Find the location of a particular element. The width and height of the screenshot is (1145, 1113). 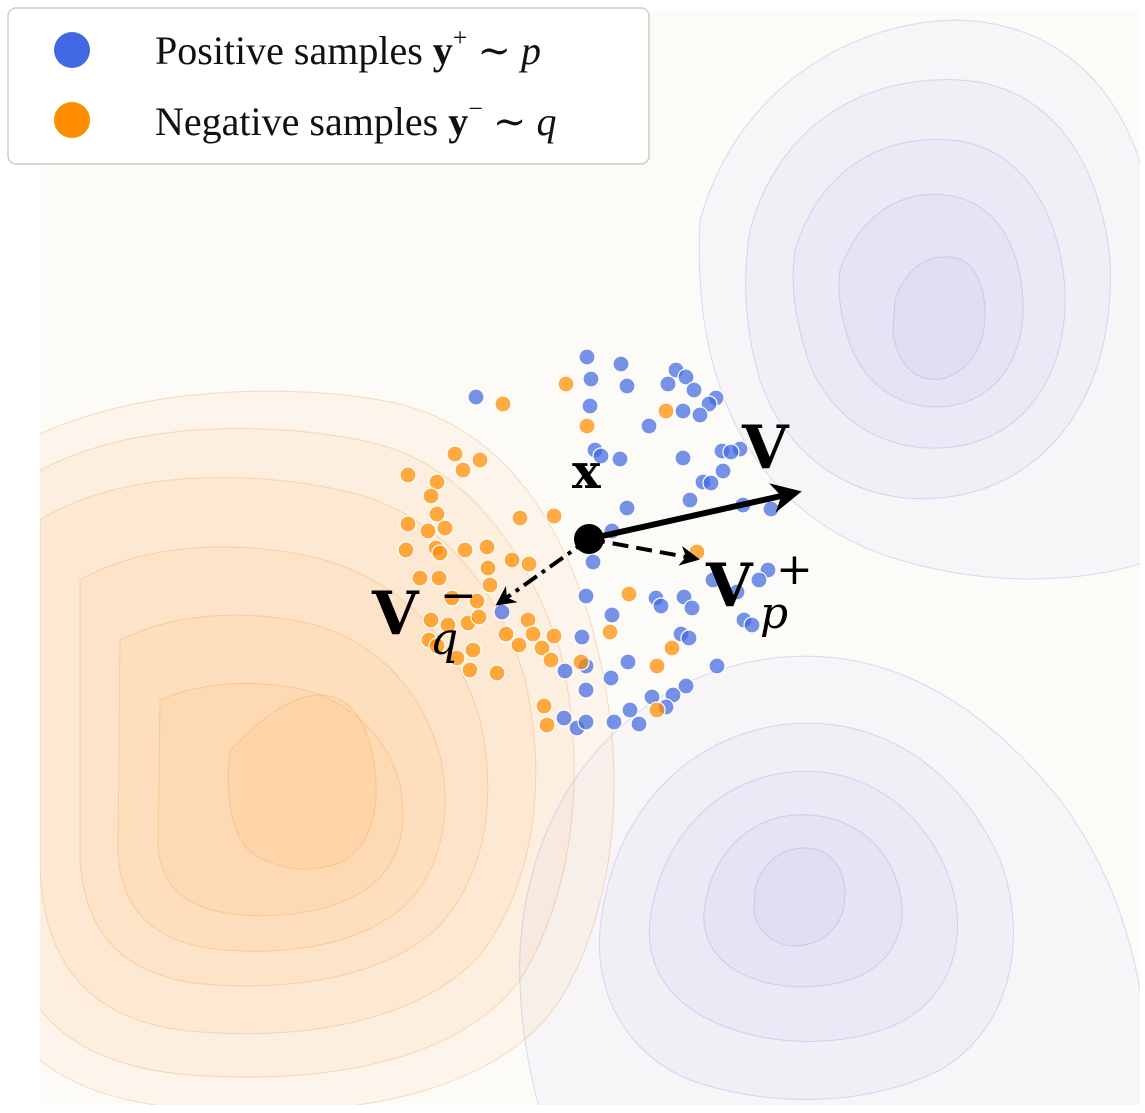

legend-negative-sup: − is located at coordinates (475, 108).